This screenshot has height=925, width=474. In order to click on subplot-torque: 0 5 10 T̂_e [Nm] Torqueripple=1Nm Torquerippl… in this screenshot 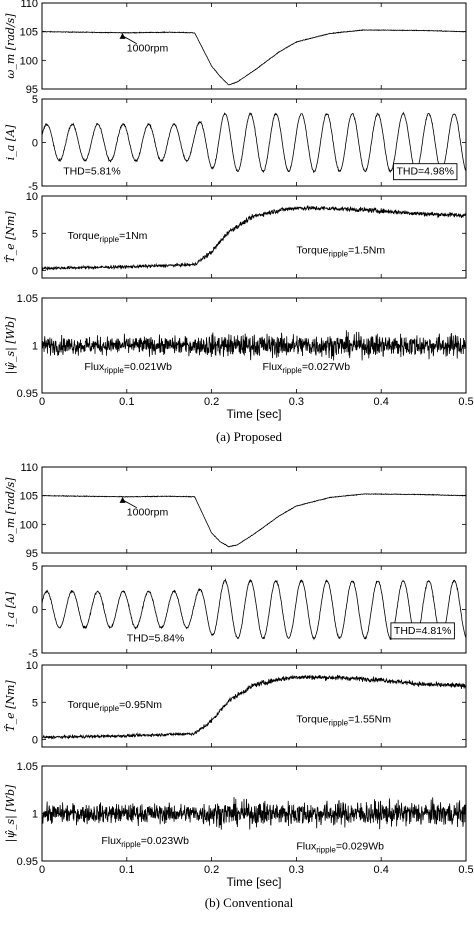, I will do `click(235, 235)`.